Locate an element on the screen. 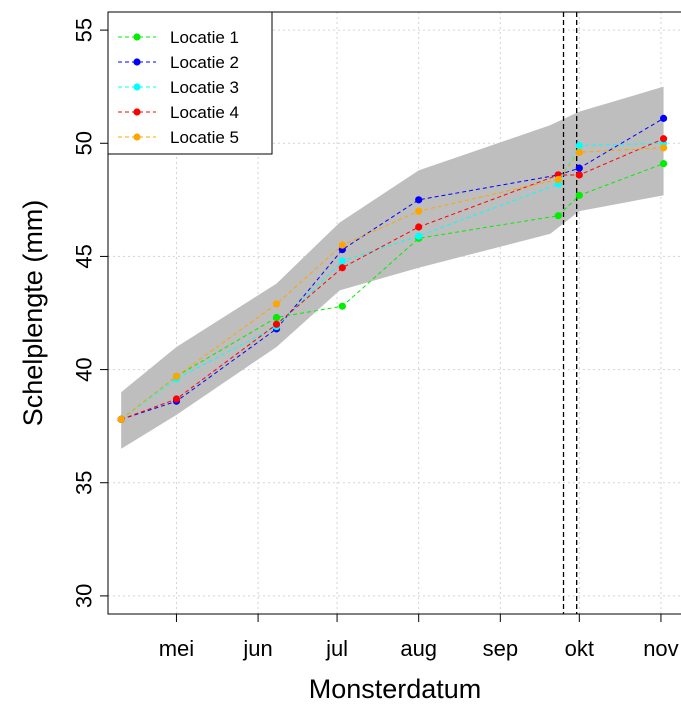  y-tick-label: 40 is located at coordinates (84, 369).